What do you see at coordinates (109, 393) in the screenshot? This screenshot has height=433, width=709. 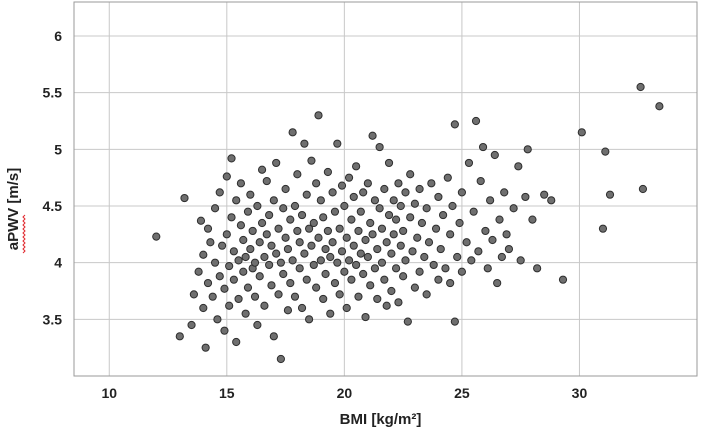 I see `x-tick-label: 10` at bounding box center [109, 393].